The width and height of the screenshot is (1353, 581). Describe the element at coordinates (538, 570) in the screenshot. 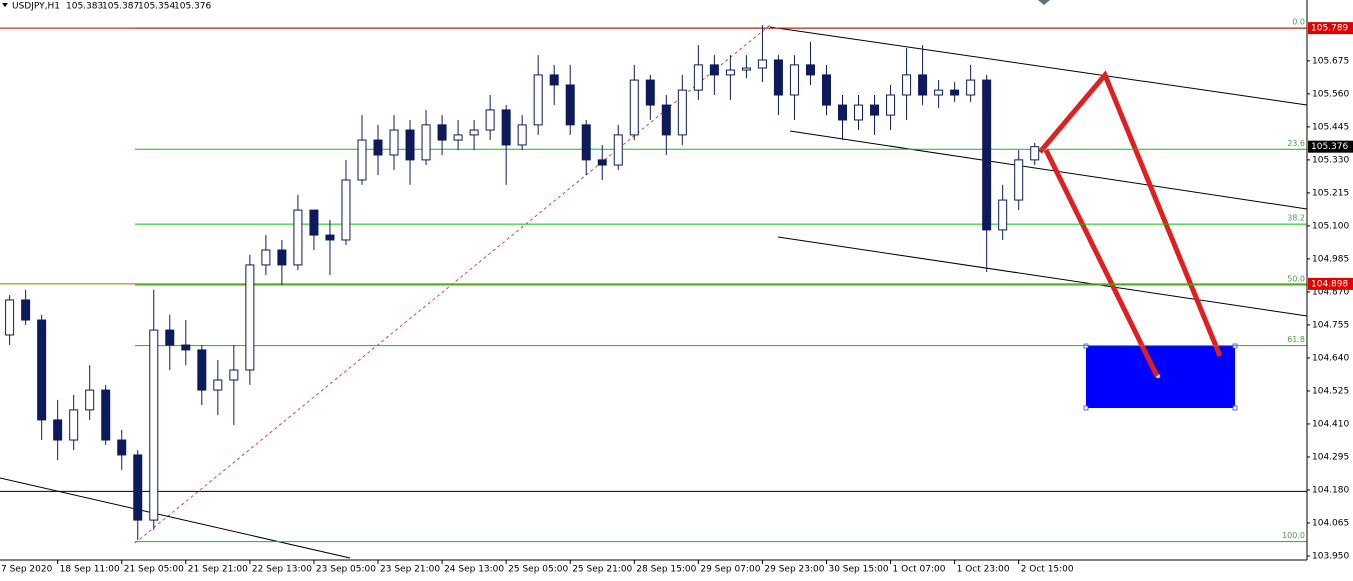

I see `x-tick-label: 25 Sep 05:00` at that location.